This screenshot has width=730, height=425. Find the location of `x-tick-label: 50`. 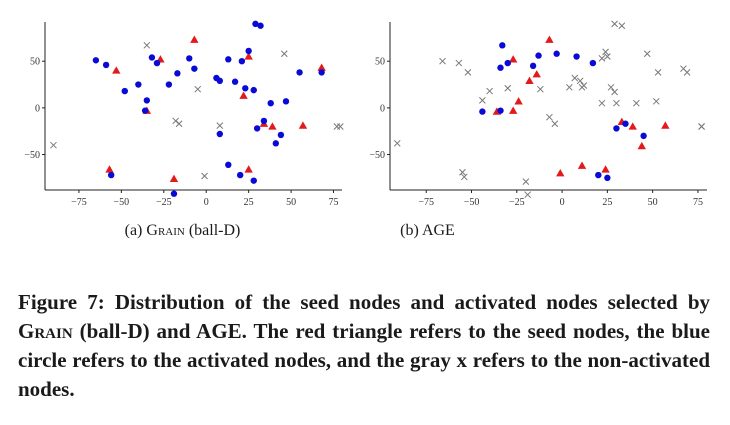

x-tick-label: 50 is located at coordinates (653, 202).